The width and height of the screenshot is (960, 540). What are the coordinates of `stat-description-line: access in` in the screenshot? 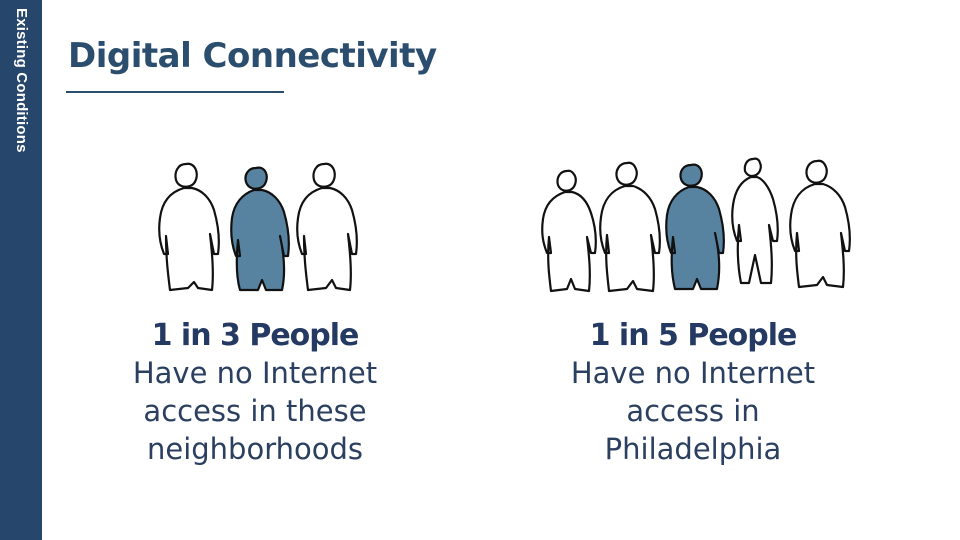 It's located at (693, 411).